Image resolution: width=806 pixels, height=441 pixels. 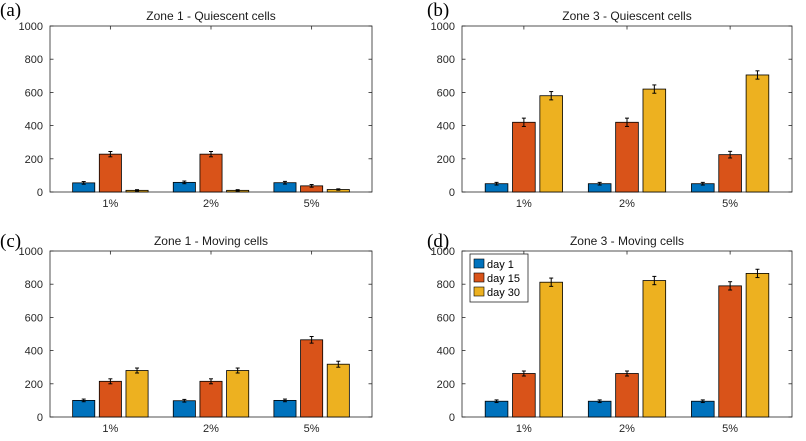 What do you see at coordinates (438, 10) in the screenshot?
I see `panel-label: (b)` at bounding box center [438, 10].